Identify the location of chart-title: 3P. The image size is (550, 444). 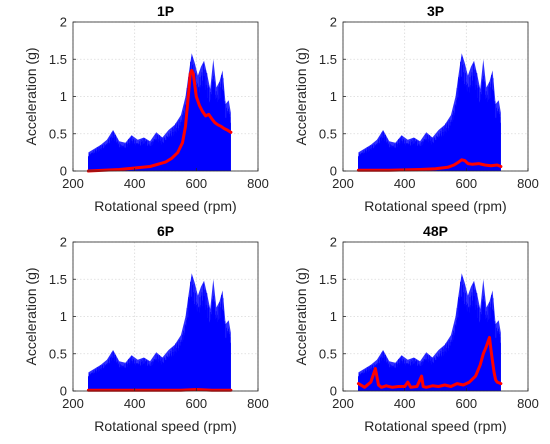
(435, 11).